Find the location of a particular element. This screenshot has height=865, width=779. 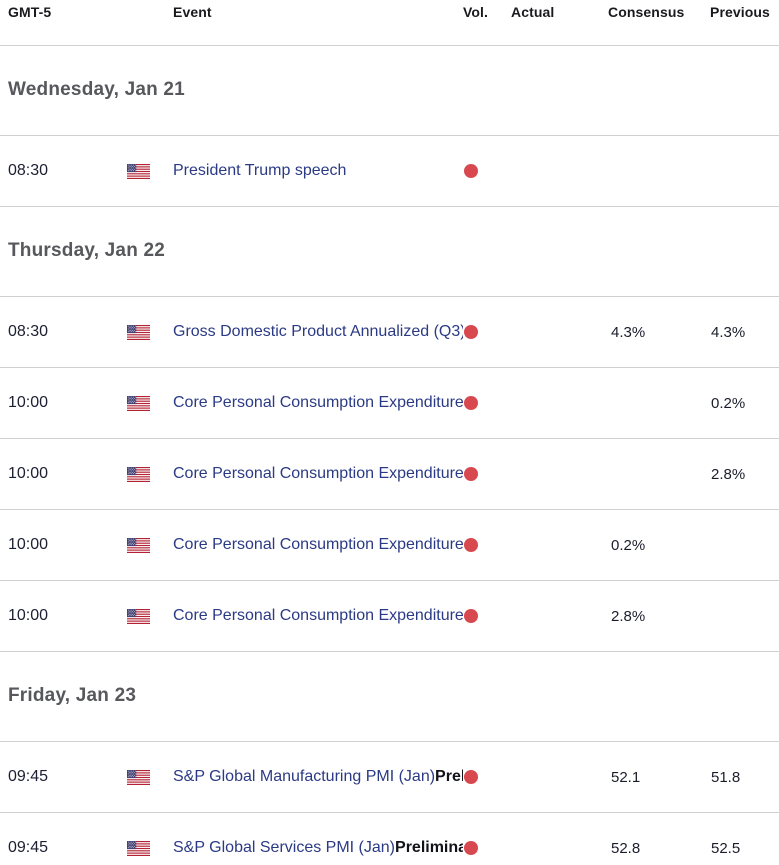

column-header-event: Event is located at coordinates (192, 12).